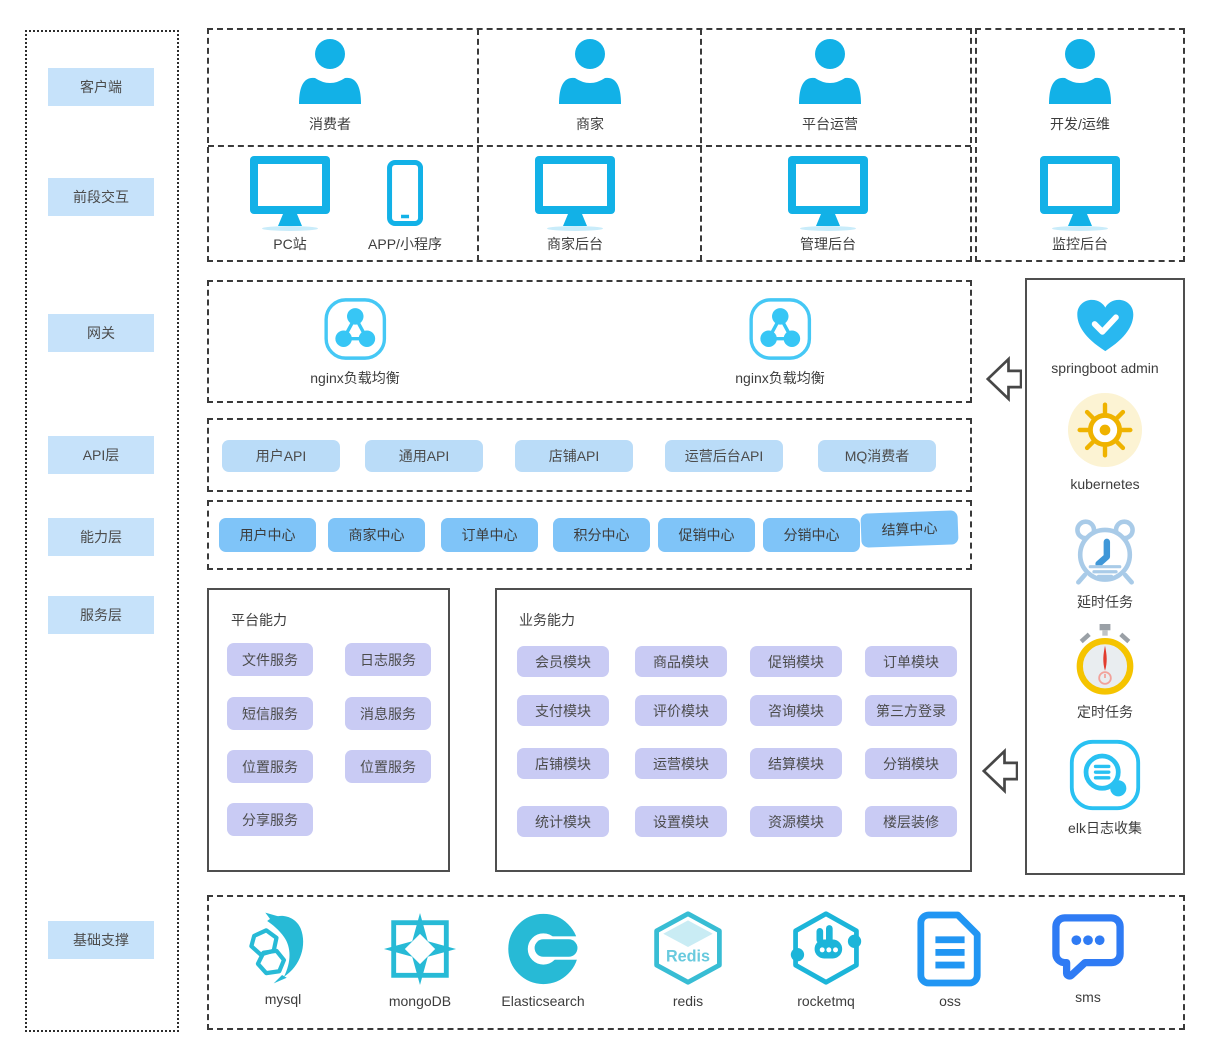 Image resolution: width=1210 pixels, height=1055 pixels. Describe the element at coordinates (270, 819) in the screenshot. I see `svc-chip-share: 分享服务` at that location.